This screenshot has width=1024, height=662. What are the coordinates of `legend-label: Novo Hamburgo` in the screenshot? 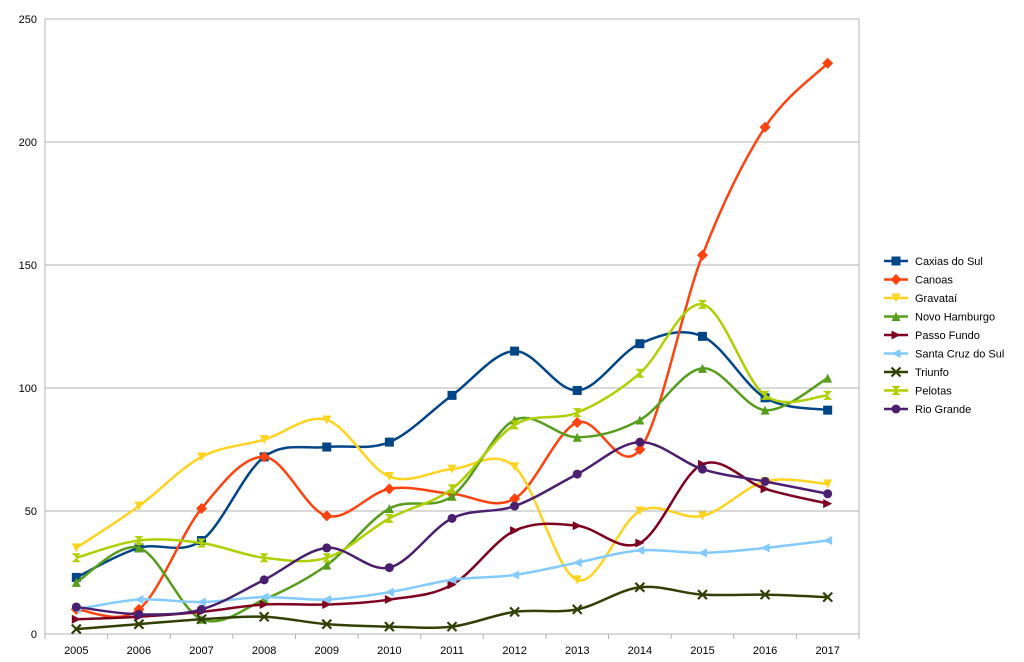 It's located at (955, 318).